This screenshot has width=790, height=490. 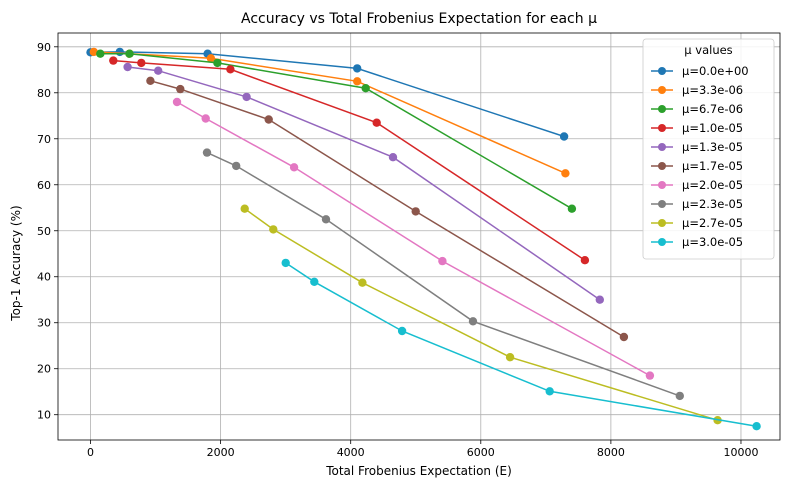 I want to click on legend-label: μ=6.7e-06, so click(x=712, y=109).